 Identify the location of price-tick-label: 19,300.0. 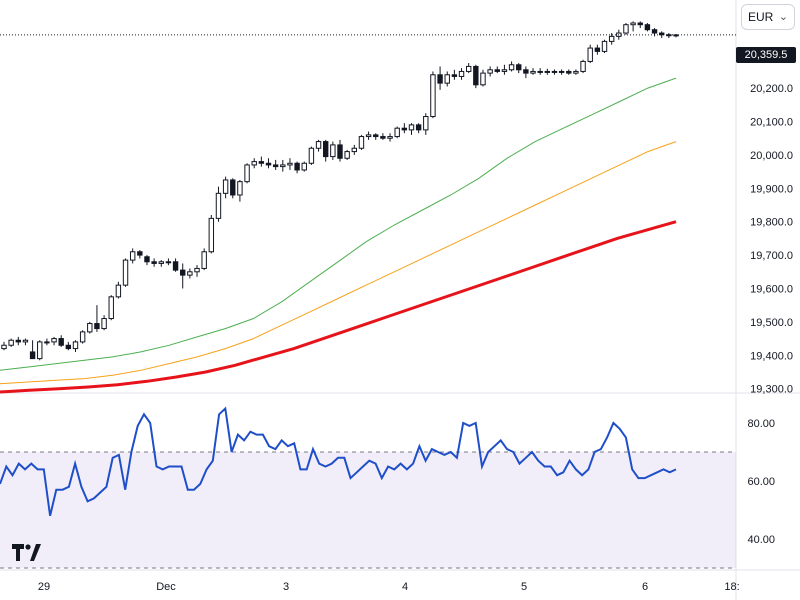
(771, 390).